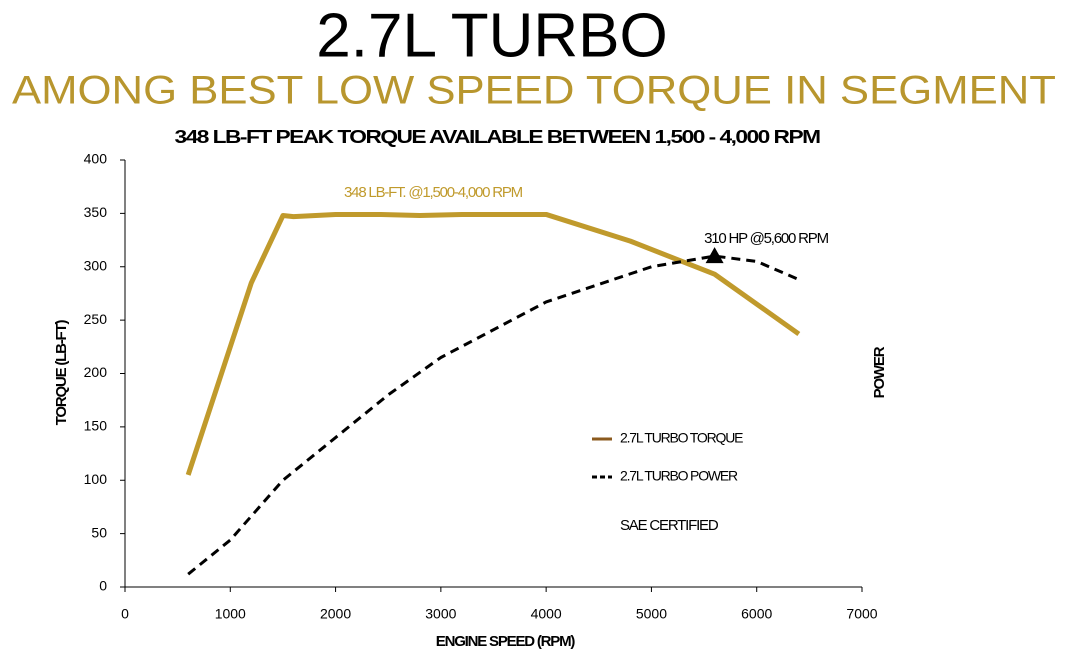  I want to click on x-tick-label: 2000, so click(335, 614).